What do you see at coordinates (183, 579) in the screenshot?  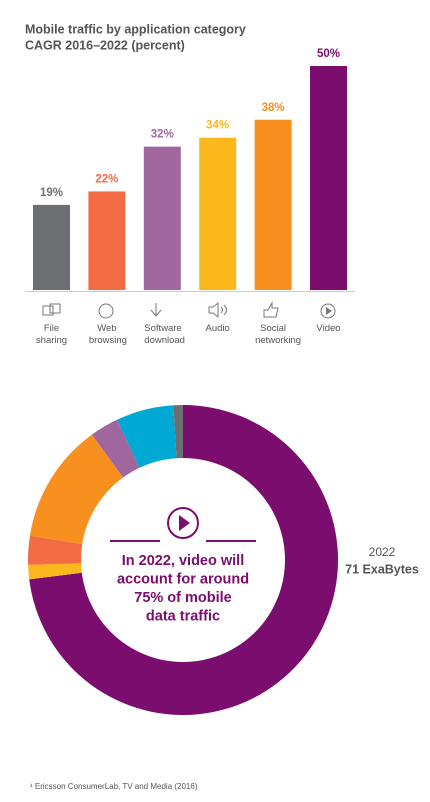 I see `center-text: account for around` at bounding box center [183, 579].